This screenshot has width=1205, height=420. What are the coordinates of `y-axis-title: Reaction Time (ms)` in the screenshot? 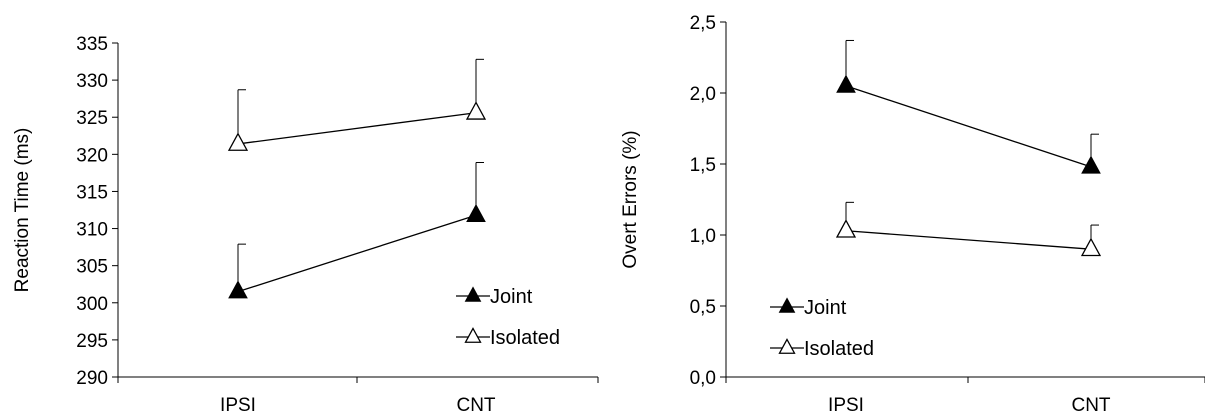 It's located at (22, 210).